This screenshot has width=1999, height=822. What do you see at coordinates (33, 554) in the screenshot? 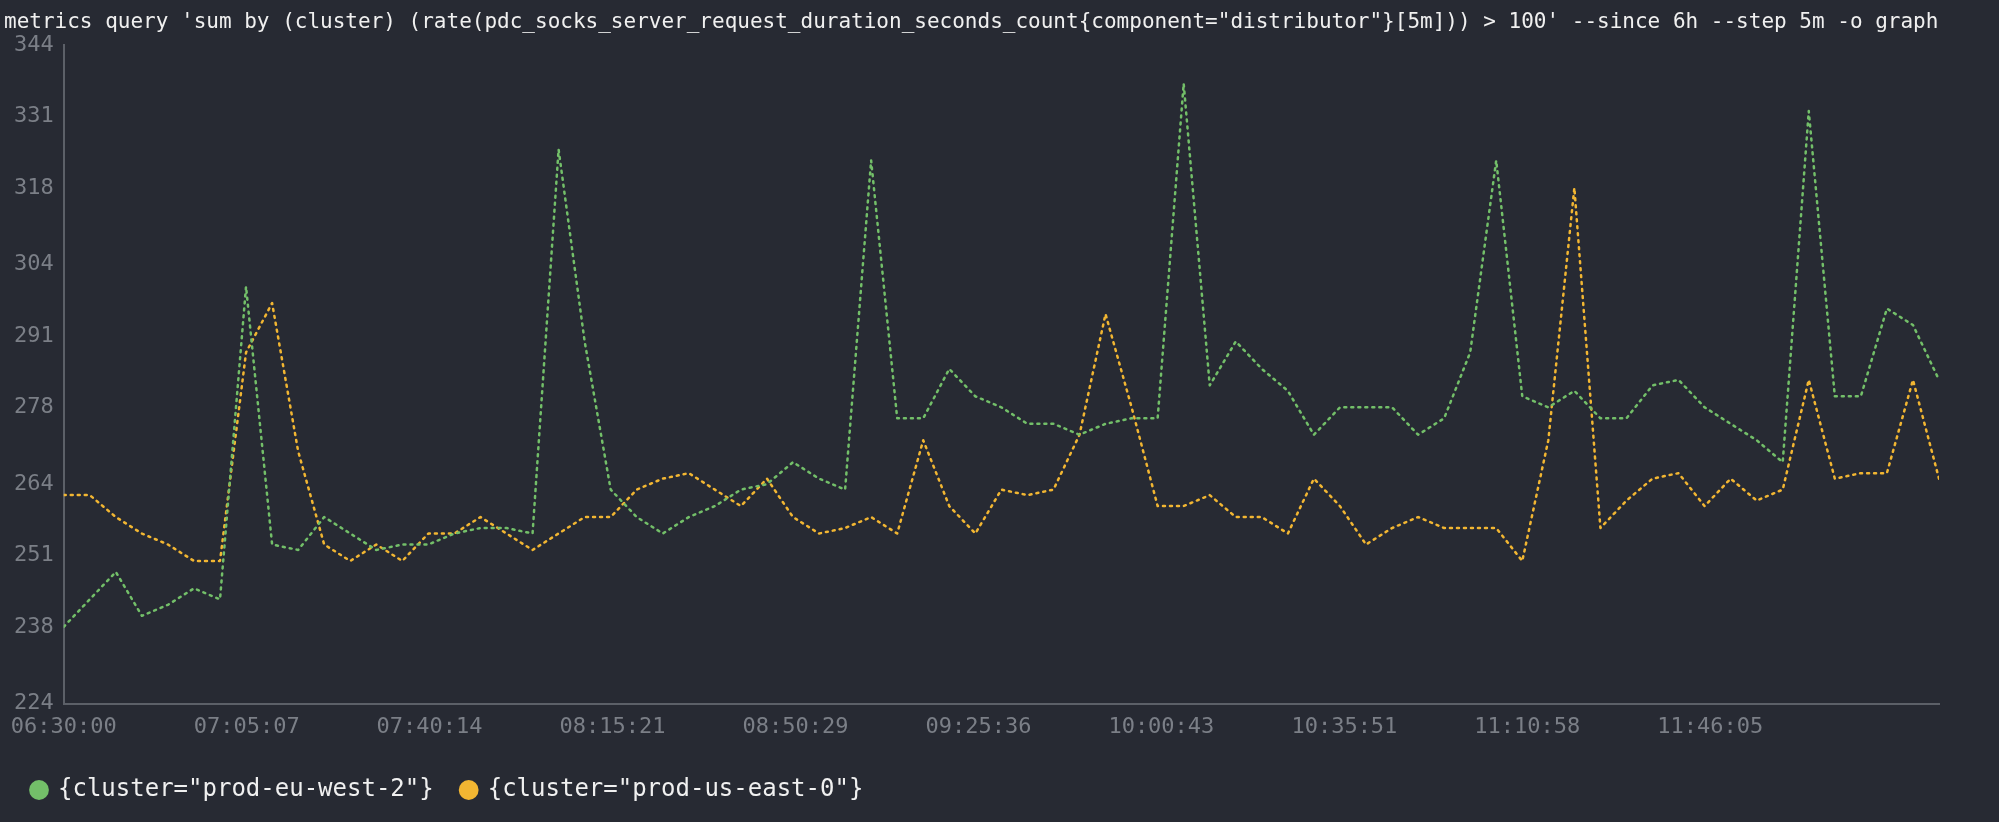
I see `y-tick-label: 251` at bounding box center [33, 554].